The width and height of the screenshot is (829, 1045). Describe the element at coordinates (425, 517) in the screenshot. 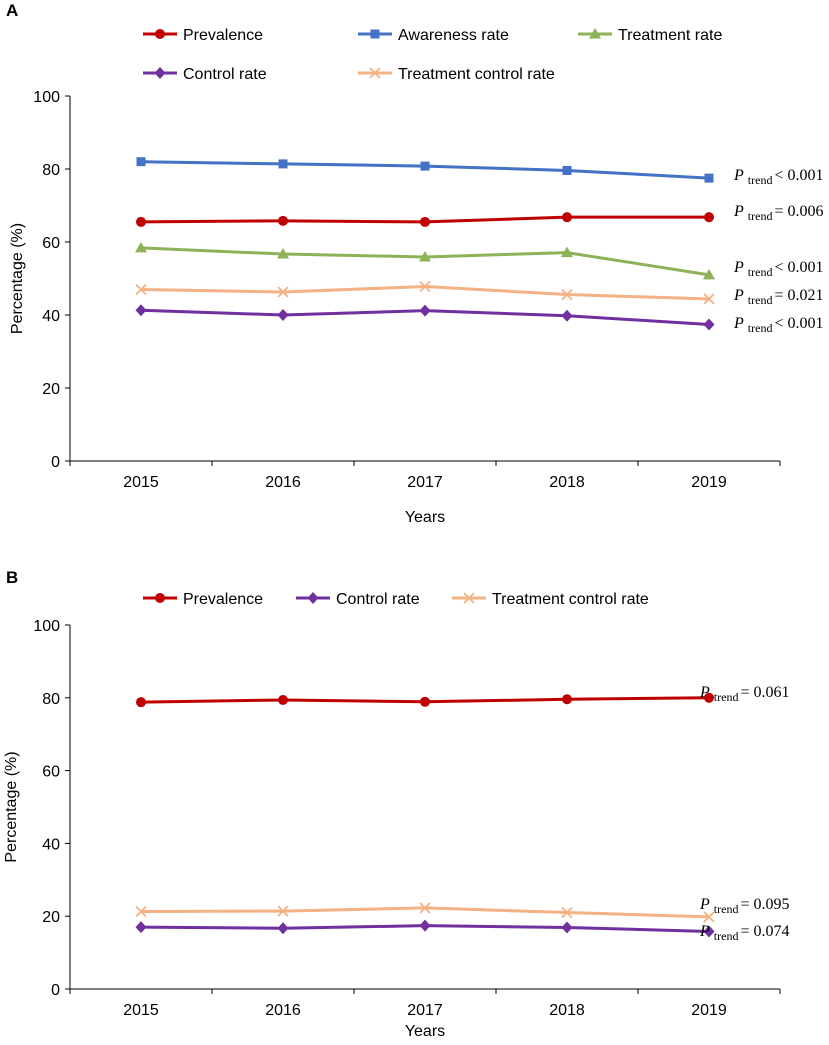

I see `x-axis-title: Years` at that location.